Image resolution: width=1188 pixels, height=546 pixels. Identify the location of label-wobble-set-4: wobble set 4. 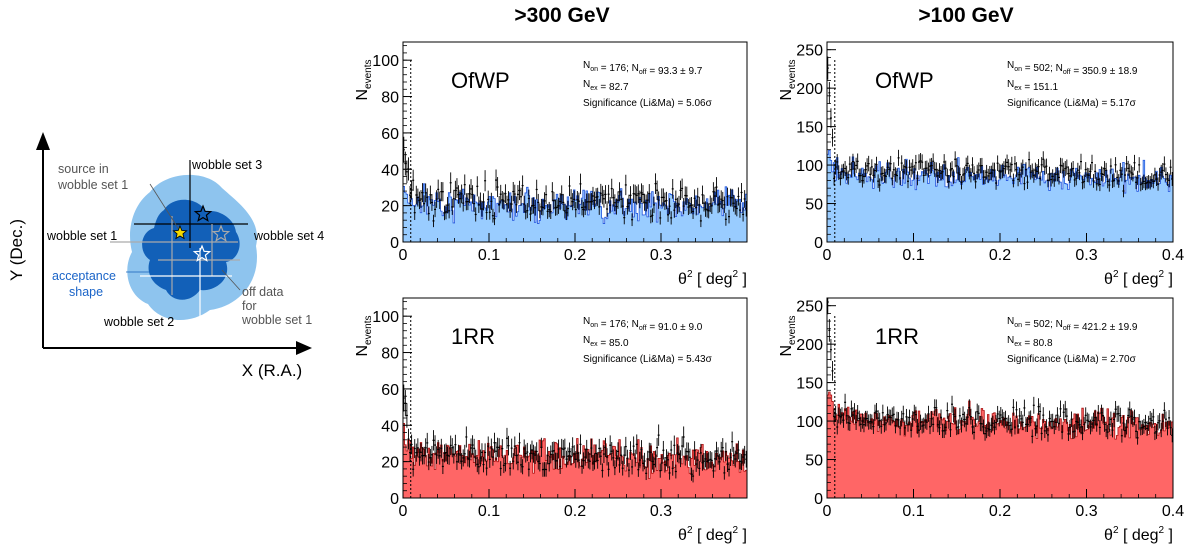
(288, 236).